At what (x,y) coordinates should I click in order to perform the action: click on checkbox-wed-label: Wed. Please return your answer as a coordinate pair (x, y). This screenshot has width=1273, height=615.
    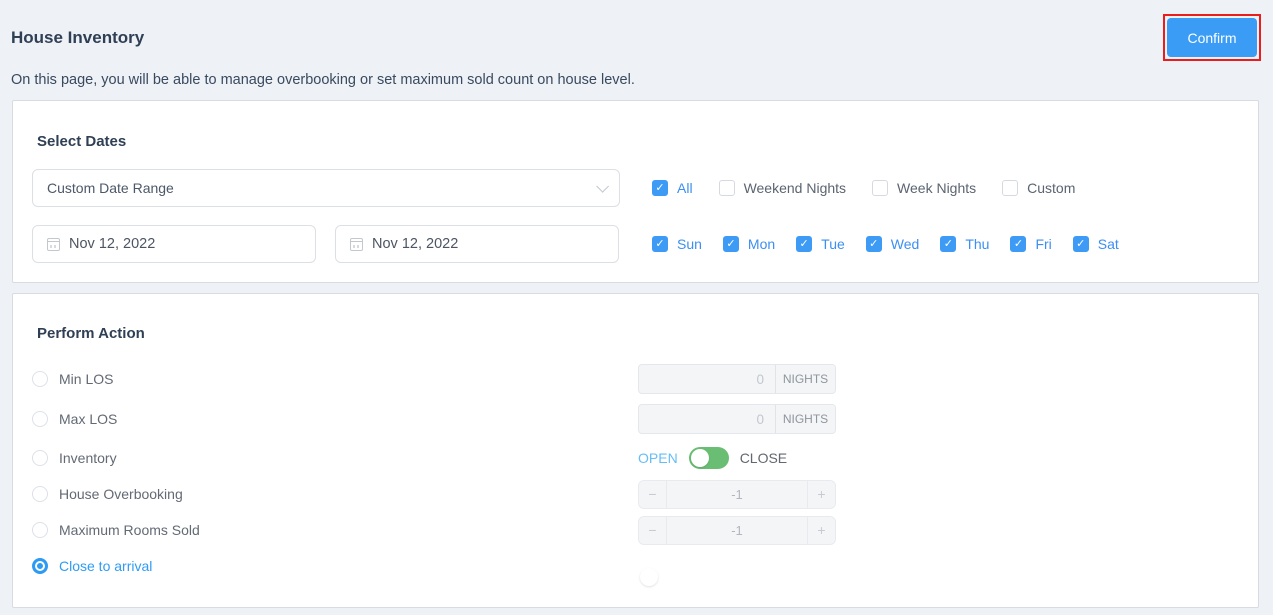
    Looking at the image, I should click on (905, 244).